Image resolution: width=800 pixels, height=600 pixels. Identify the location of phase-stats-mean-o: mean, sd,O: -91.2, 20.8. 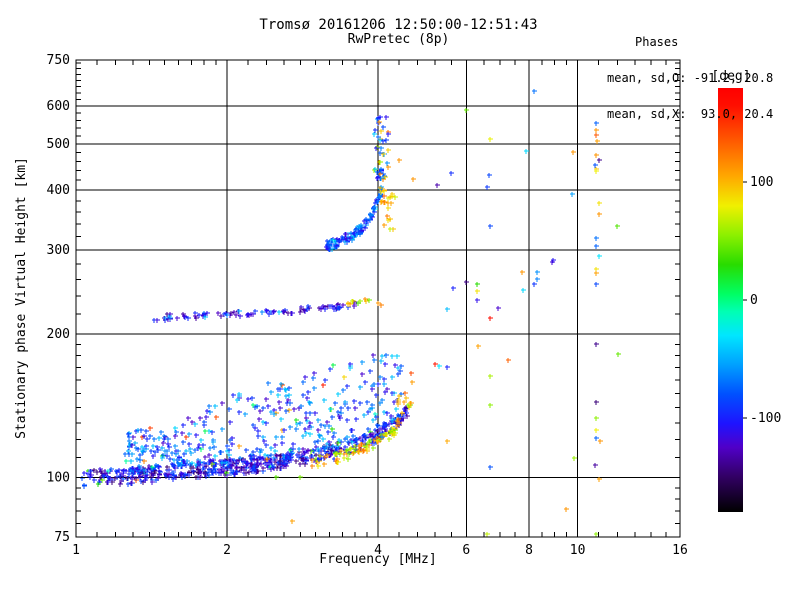
(690, 78).